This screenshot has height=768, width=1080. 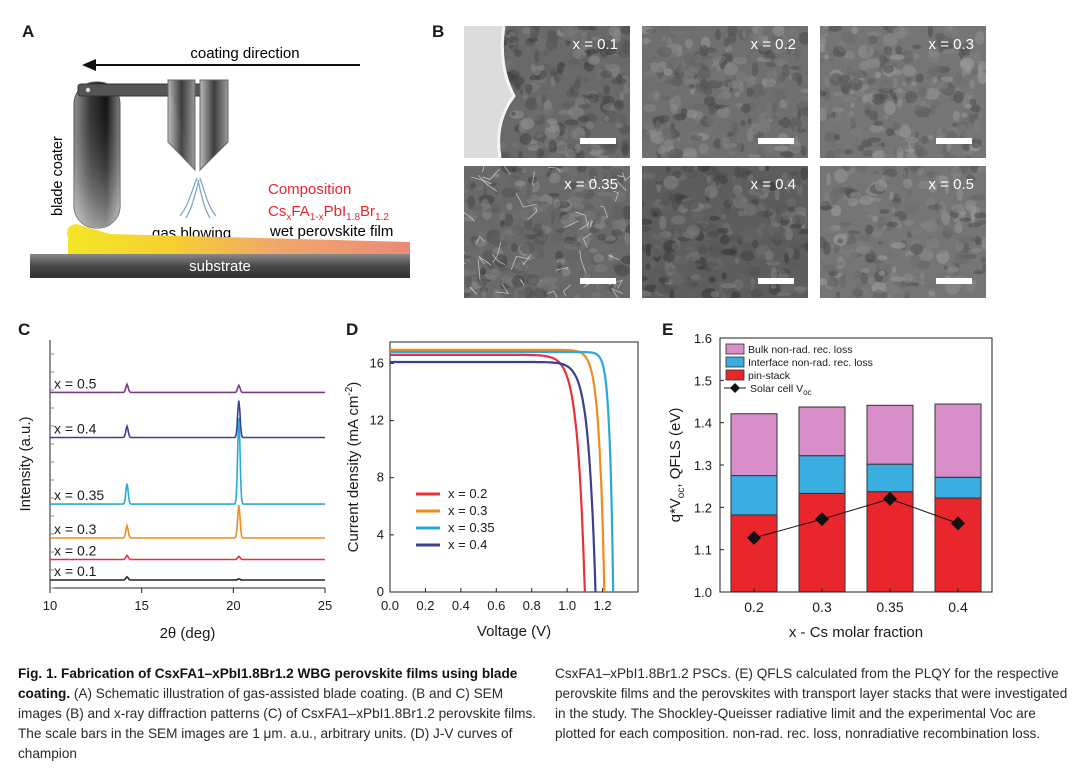 What do you see at coordinates (471, 527) in the screenshot?
I see `legend-label: x = 0.35` at bounding box center [471, 527].